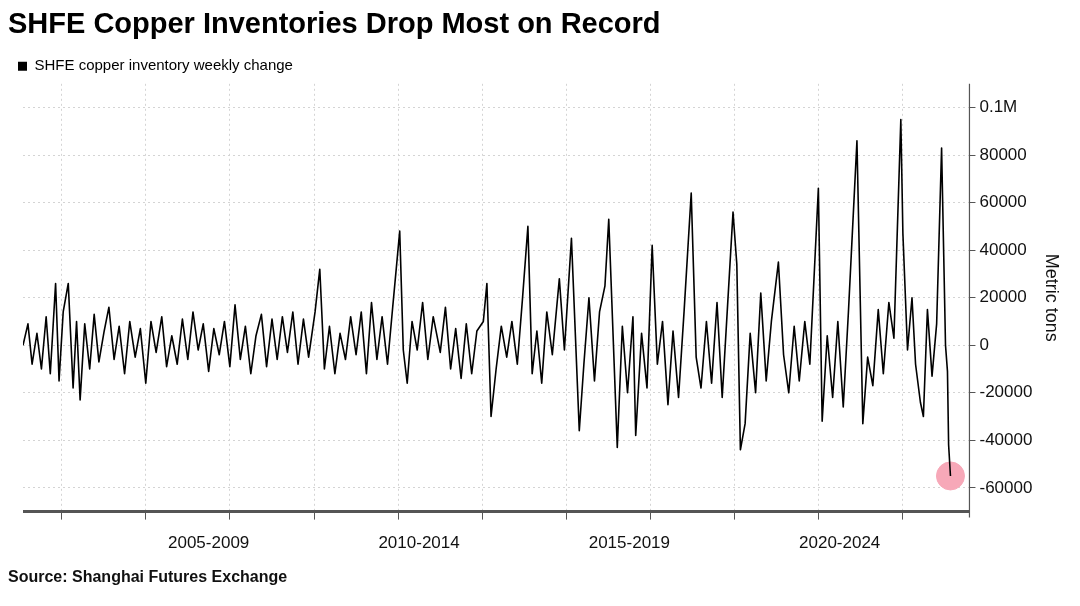 The width and height of the screenshot is (1080, 606). What do you see at coordinates (1003, 249) in the screenshot?
I see `y-tick-label: 40000` at bounding box center [1003, 249].